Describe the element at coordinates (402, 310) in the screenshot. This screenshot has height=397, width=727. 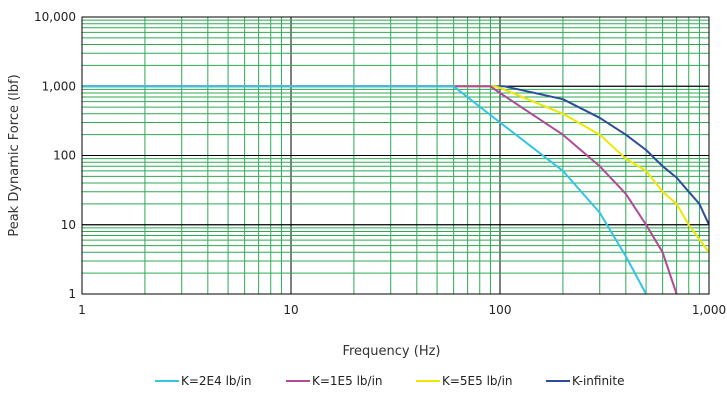
I see `x-tick-labels: 1 10 100 1,000` at that location.